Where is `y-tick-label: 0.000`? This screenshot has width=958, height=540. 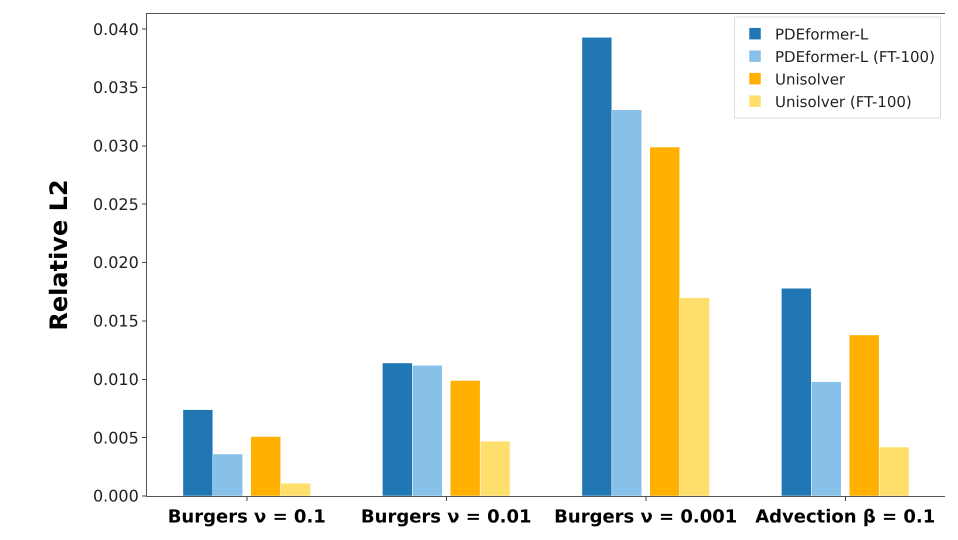
y-tick-label: 0.000 is located at coordinates (115, 496).